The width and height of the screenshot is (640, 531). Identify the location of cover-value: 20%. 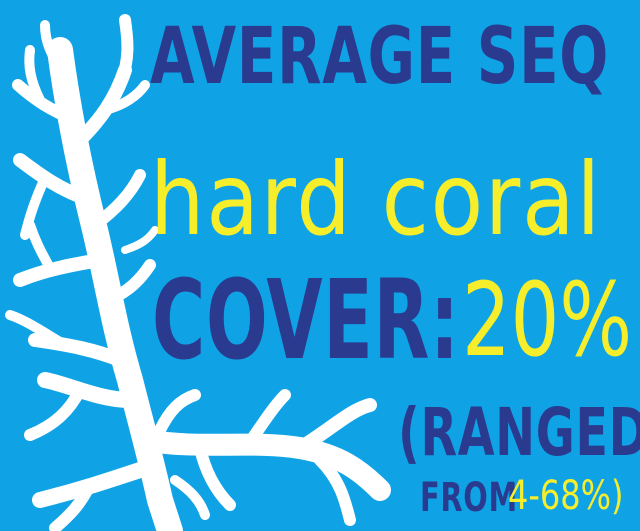
(547, 320).